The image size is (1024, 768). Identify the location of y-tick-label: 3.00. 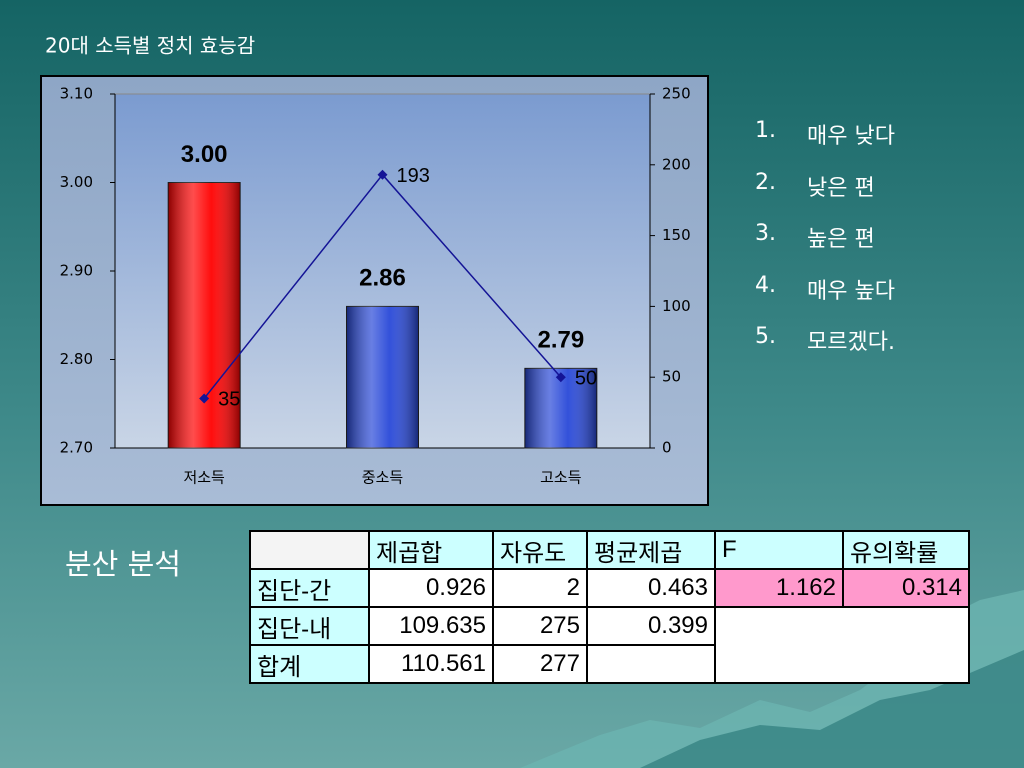
(76, 182).